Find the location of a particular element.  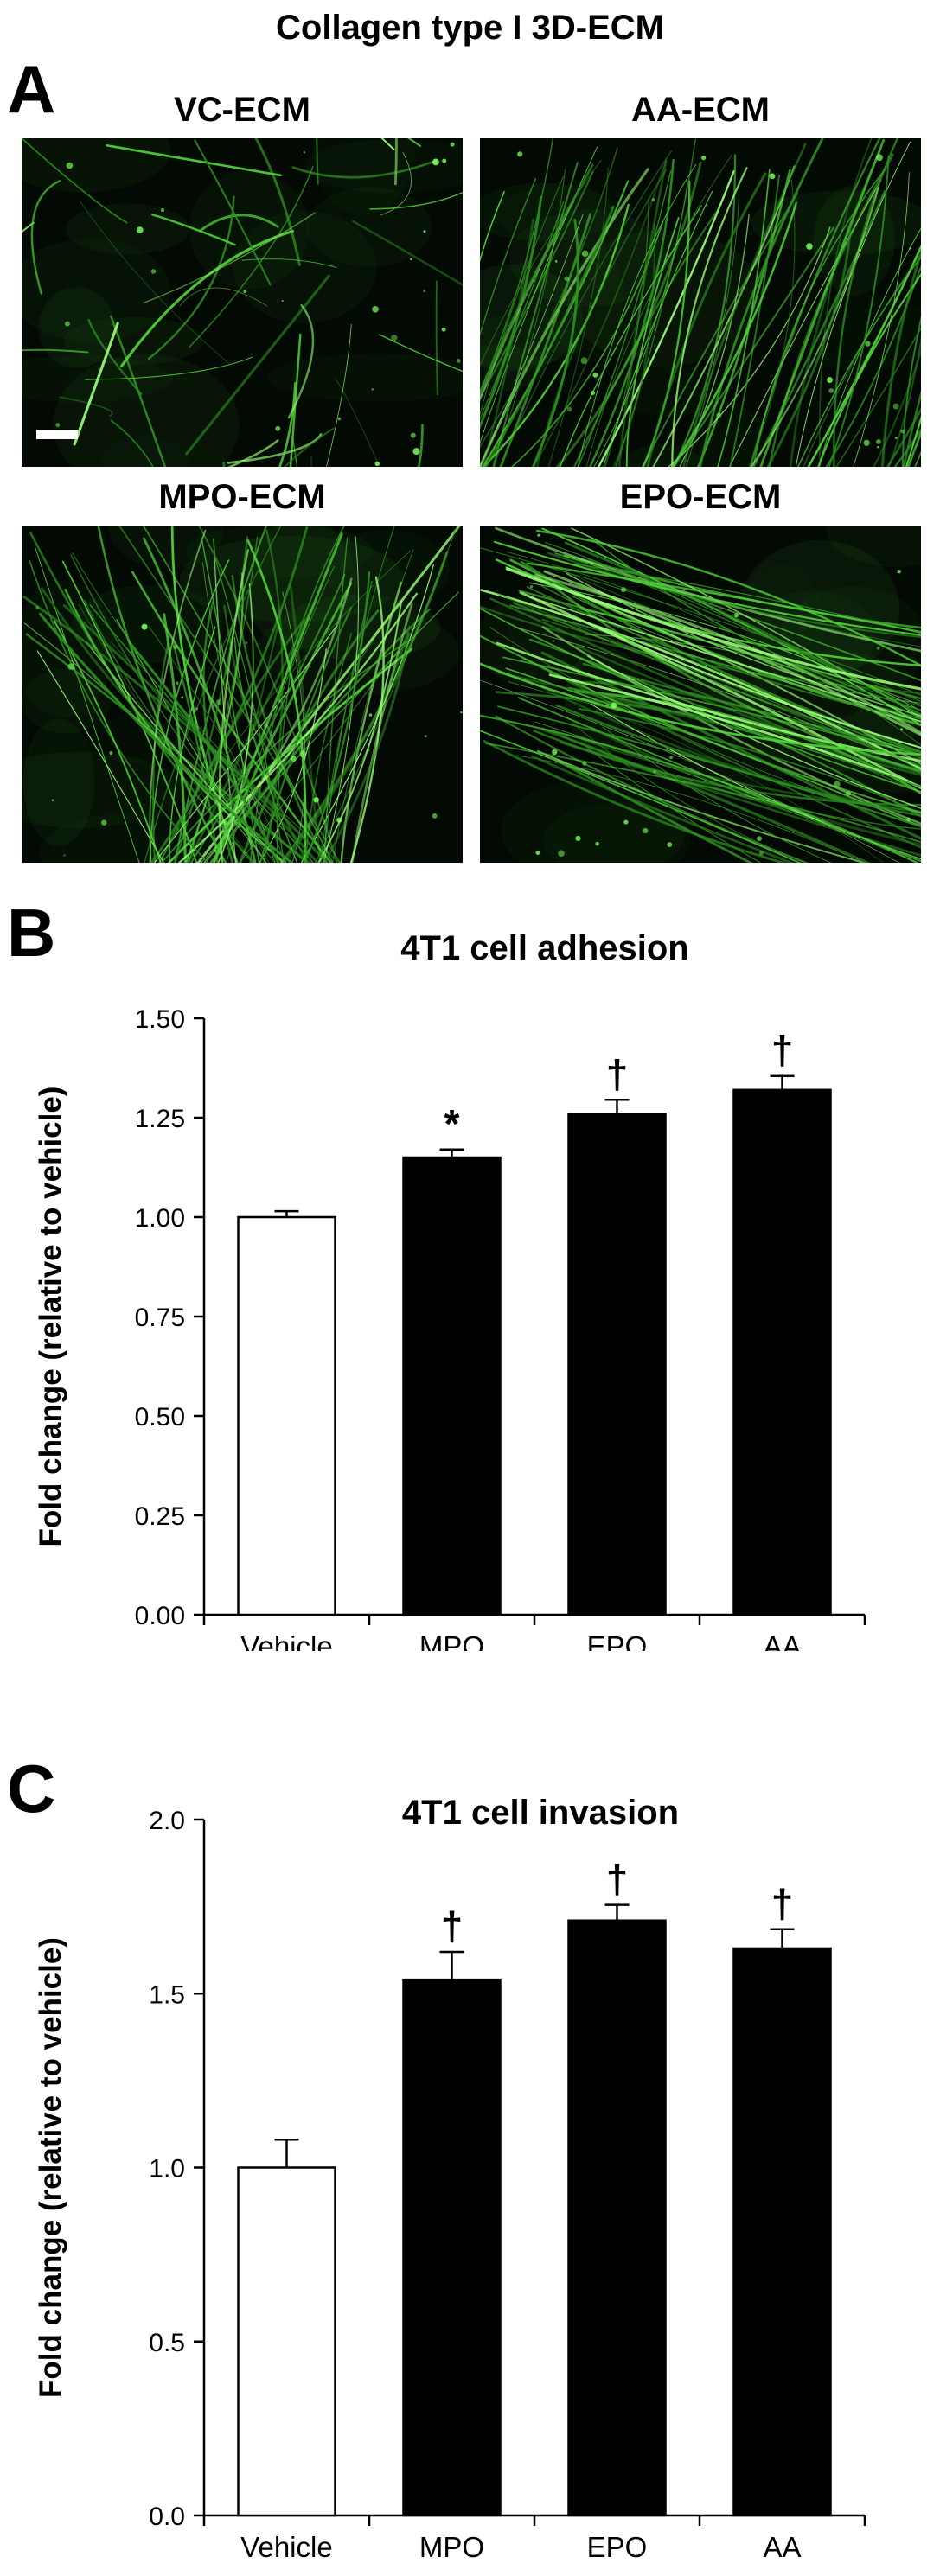

y-tick-label: 1.50 is located at coordinates (160, 1019).